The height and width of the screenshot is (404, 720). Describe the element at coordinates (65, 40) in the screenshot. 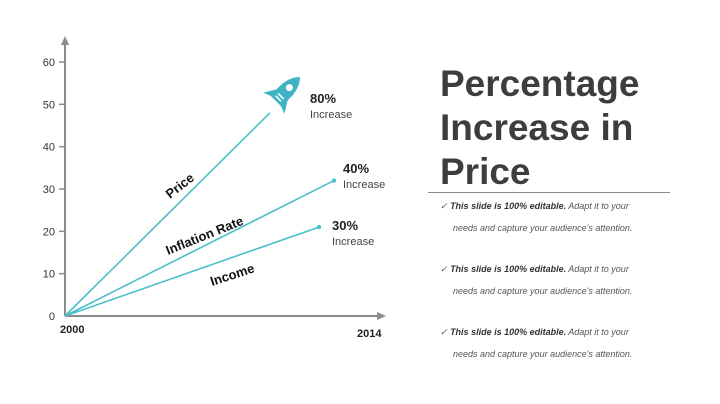

I see `y-axis-arrow-icon` at that location.